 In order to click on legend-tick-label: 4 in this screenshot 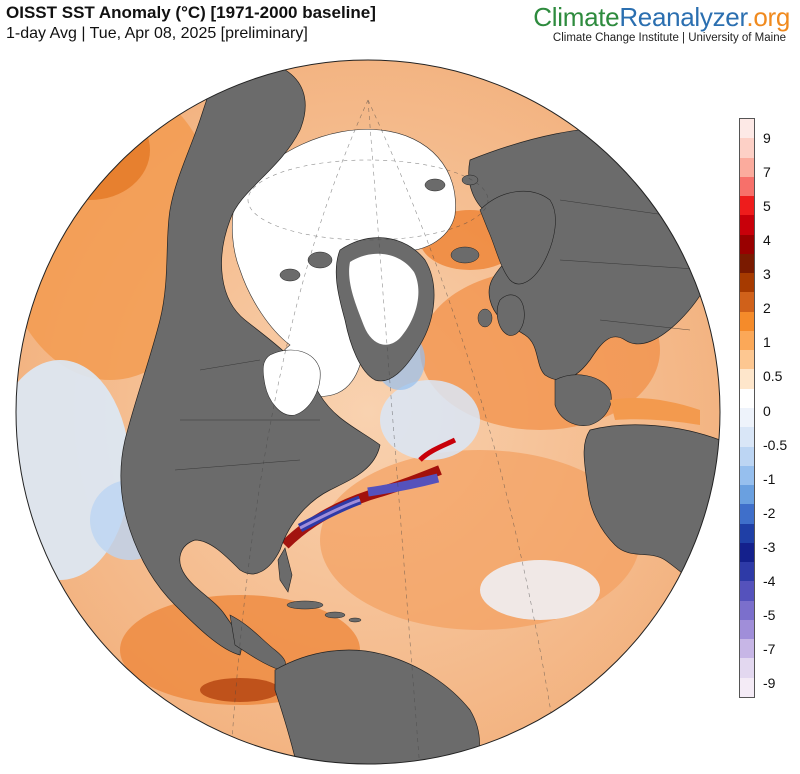, I will do `click(767, 240)`.